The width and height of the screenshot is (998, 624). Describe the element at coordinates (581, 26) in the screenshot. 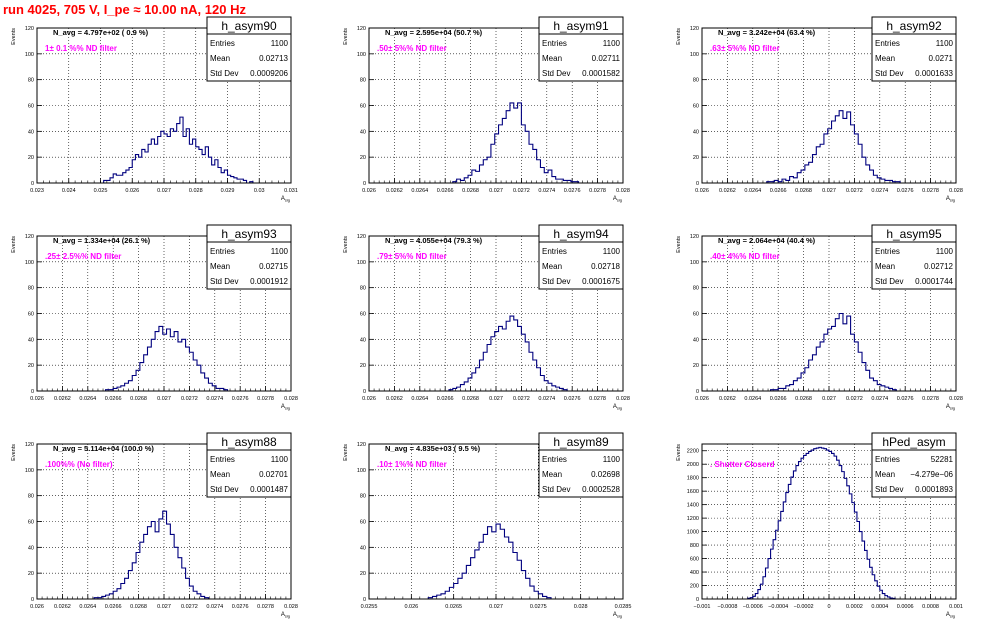

I see `histogram-name: h_asym91` at that location.